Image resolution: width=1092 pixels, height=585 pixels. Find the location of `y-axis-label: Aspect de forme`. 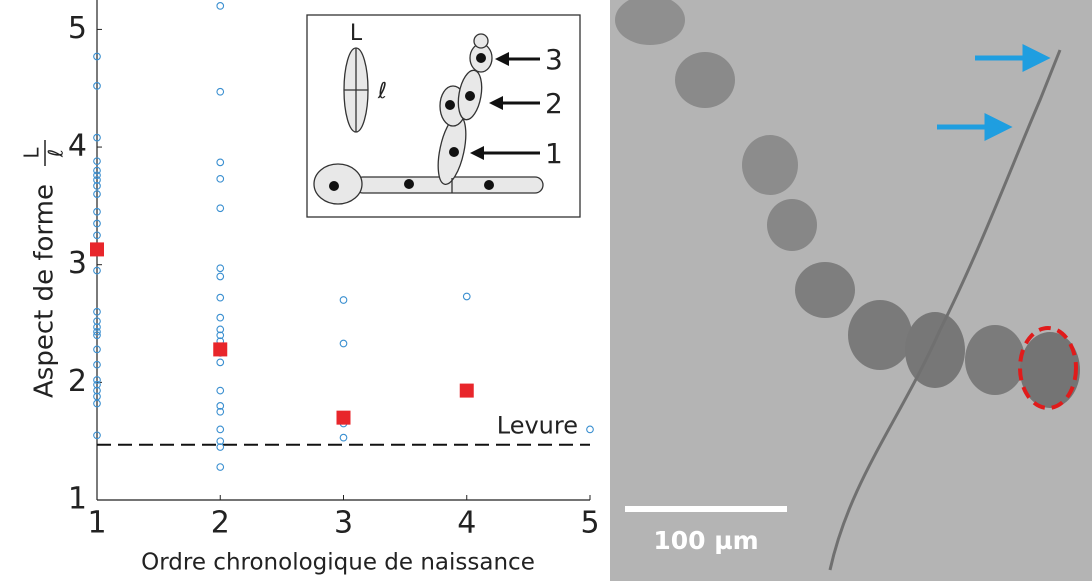

y-axis-label: Aspect de forme is located at coordinates (45, 291).